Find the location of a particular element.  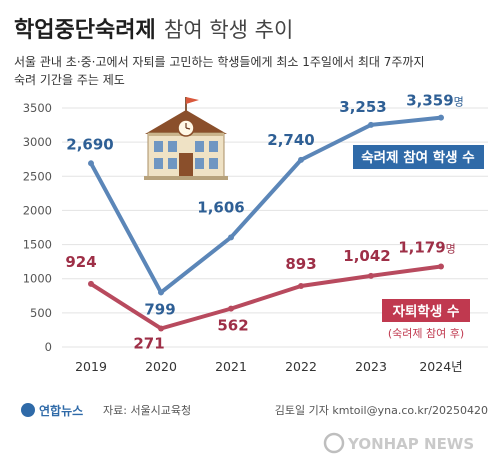

legend-red-label: 자퇴학생 수 is located at coordinates (426, 312).